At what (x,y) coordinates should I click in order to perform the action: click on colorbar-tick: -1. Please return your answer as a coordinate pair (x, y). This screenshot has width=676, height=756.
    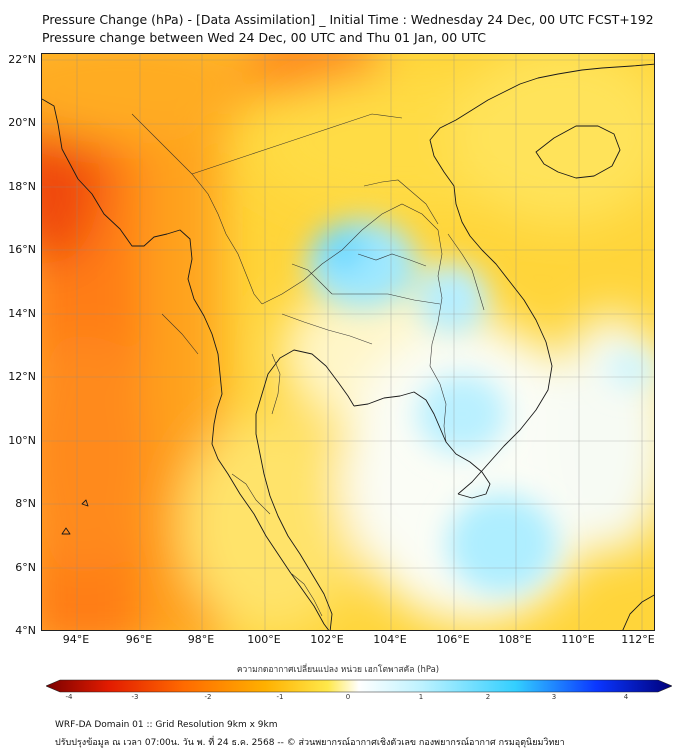
    Looking at the image, I should click on (280, 697).